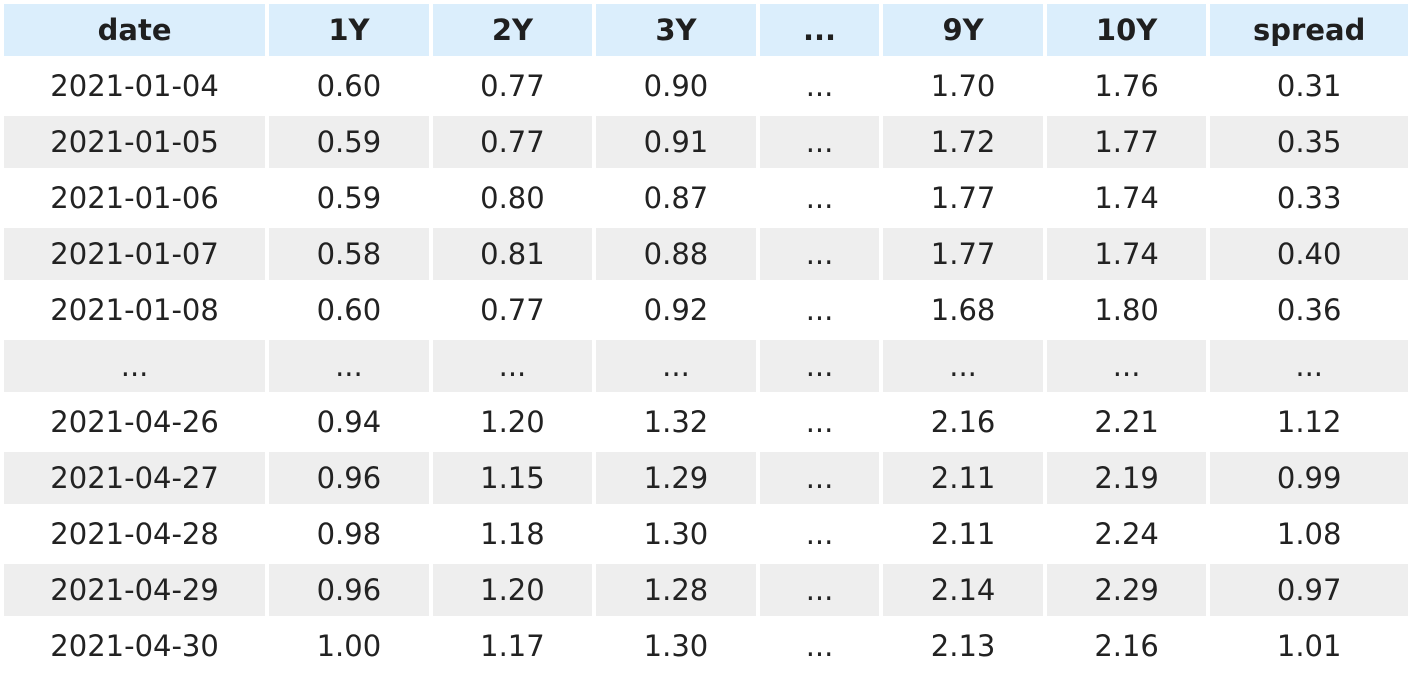 Image resolution: width=1412 pixels, height=682 pixels. I want to click on cell-spread: 0.40, so click(1309, 254).